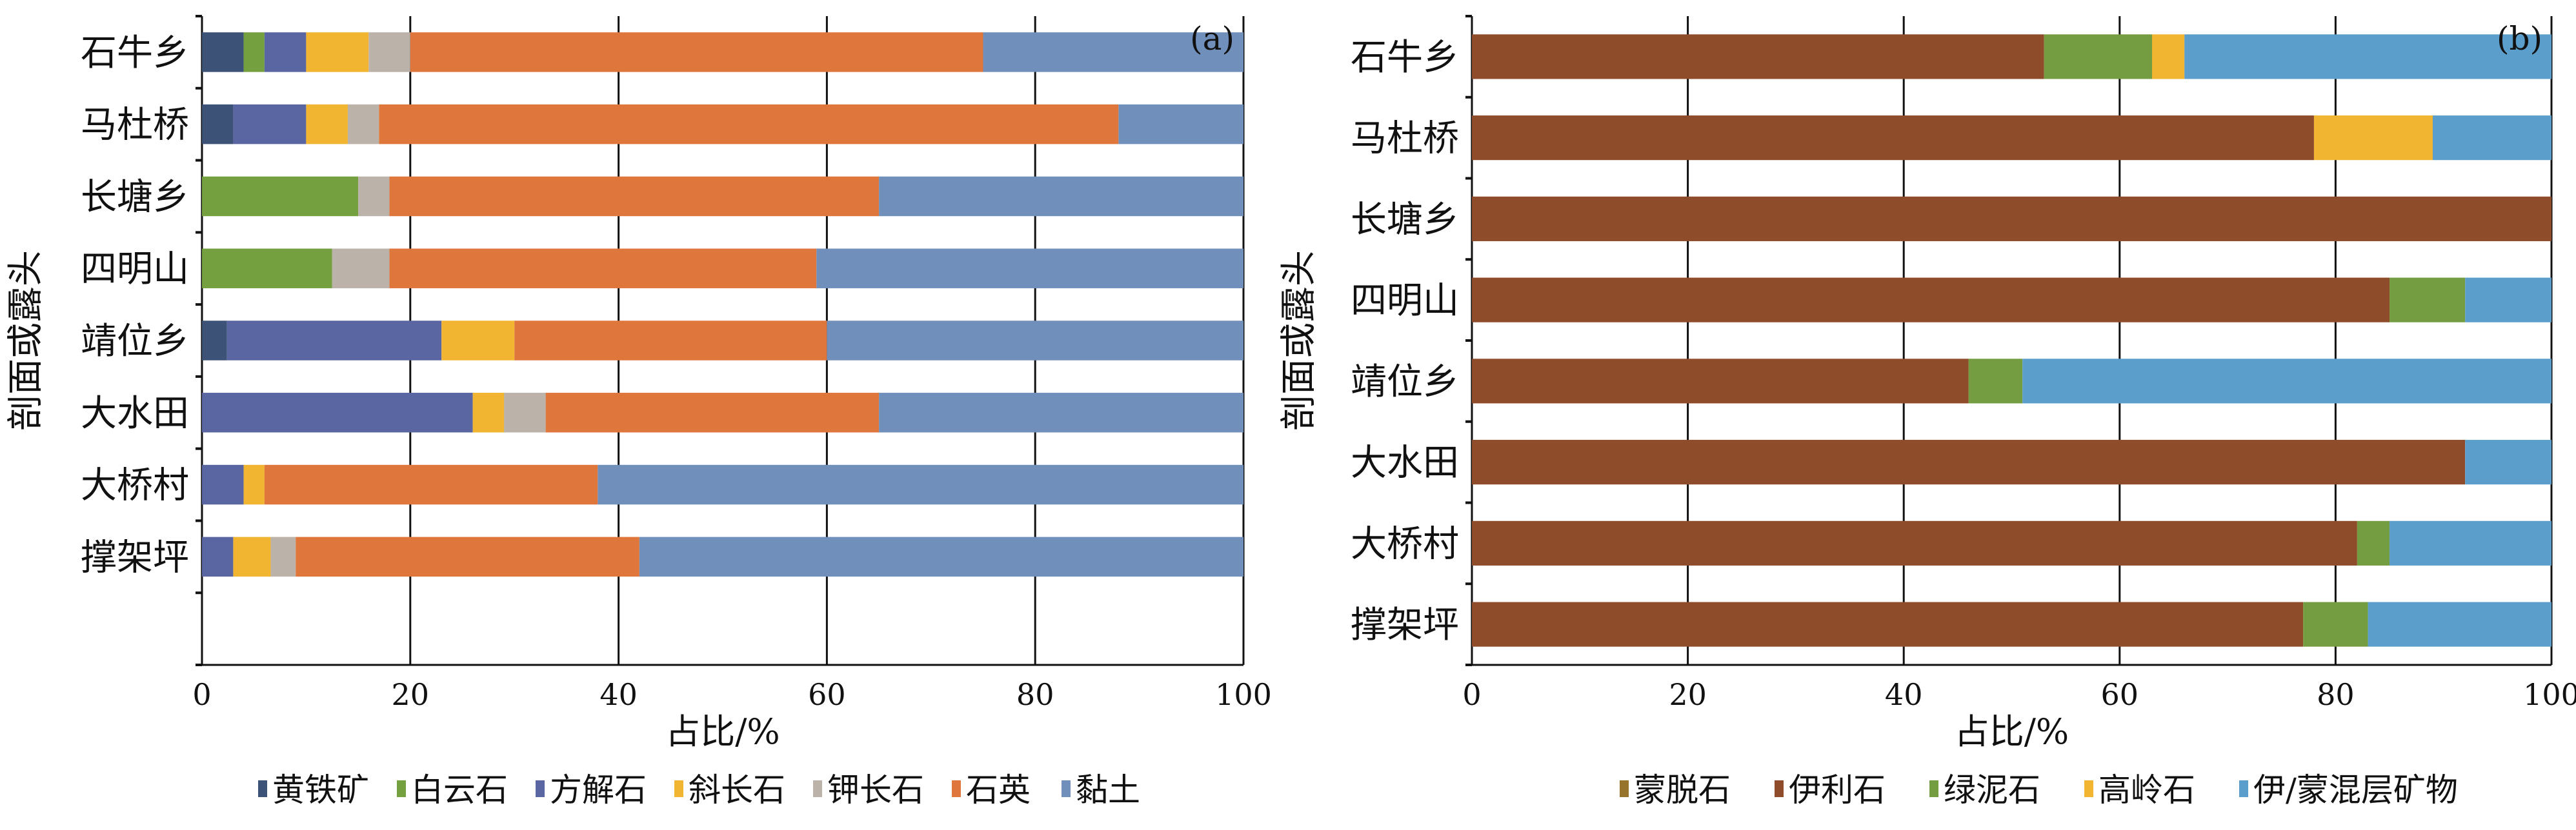 Image resolution: width=2576 pixels, height=830 pixels. Describe the element at coordinates (737, 790) in the screenshot. I see `legend-label: 斜长石` at that location.